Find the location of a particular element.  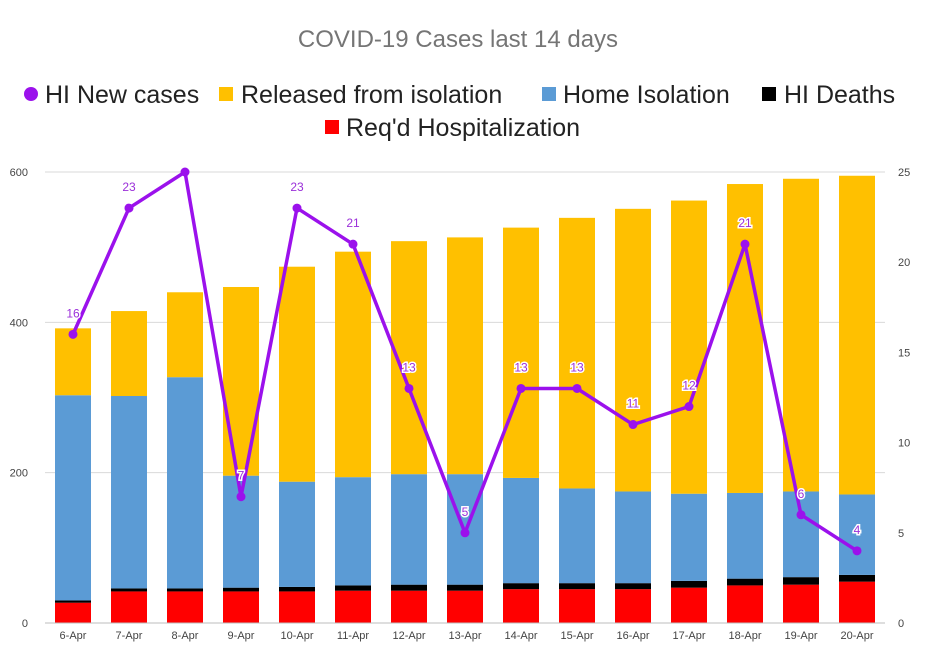

legend-label-hi-deaths: HI Deaths is located at coordinates (839, 95).